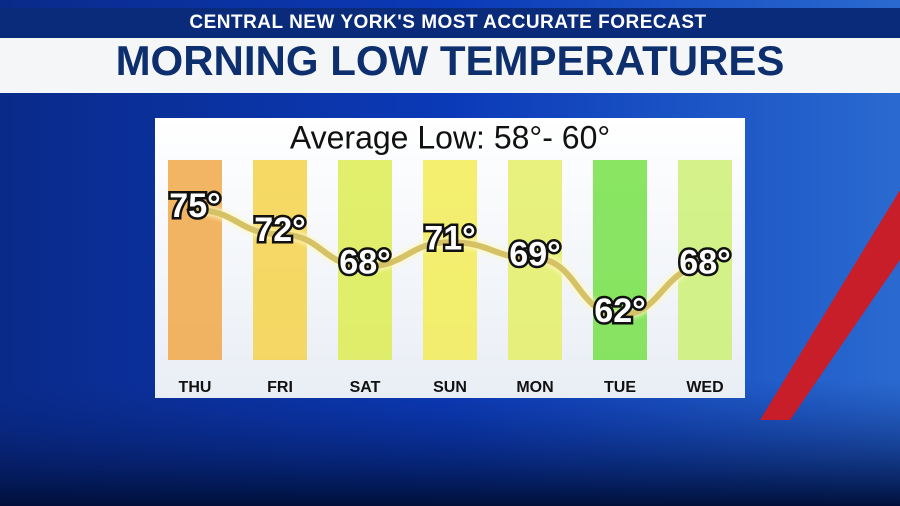  What do you see at coordinates (450, 387) in the screenshot?
I see `x-tick-label: SUN` at bounding box center [450, 387].